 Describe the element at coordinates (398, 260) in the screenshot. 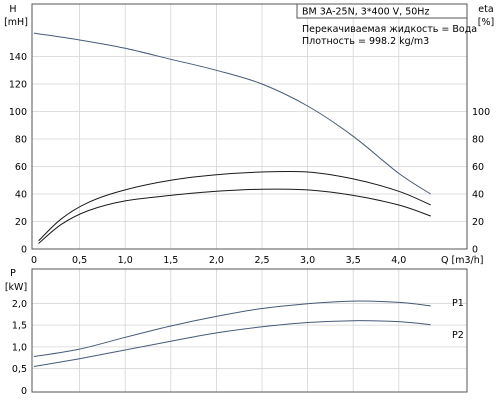

I see `x-tick-label: 4,0` at that location.